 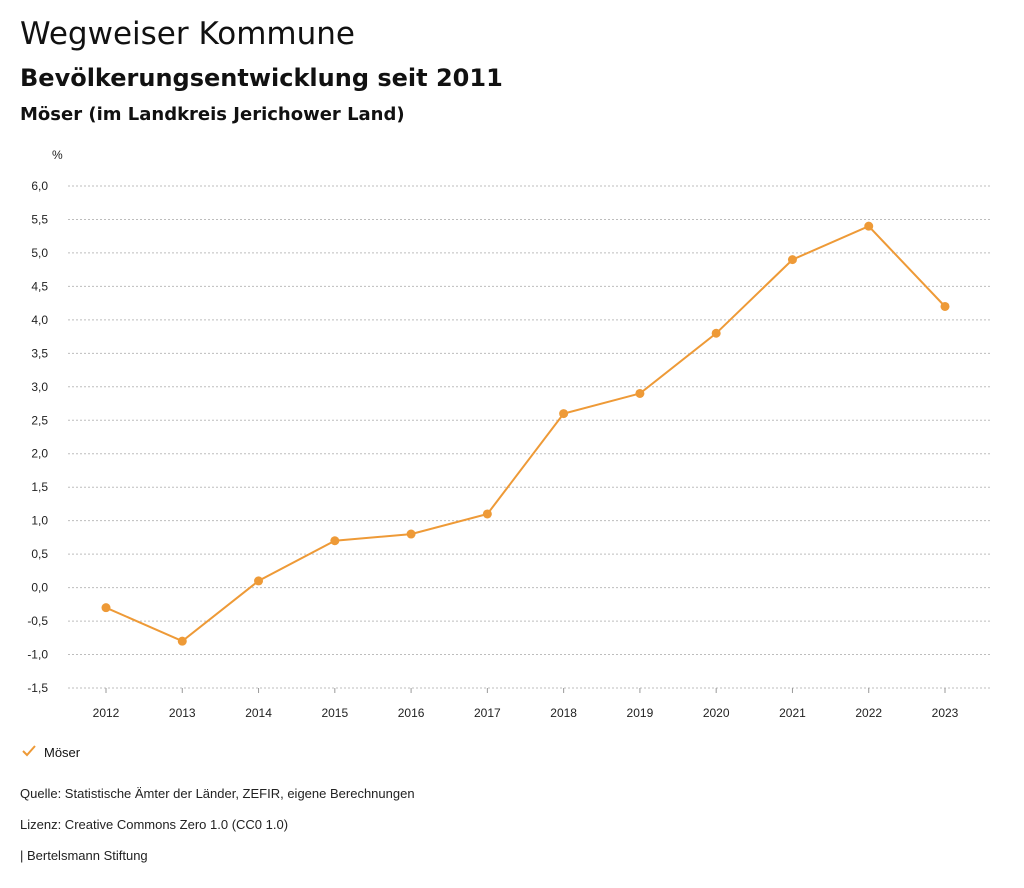 I want to click on legend-item-moeser: Möser, so click(x=51, y=752).